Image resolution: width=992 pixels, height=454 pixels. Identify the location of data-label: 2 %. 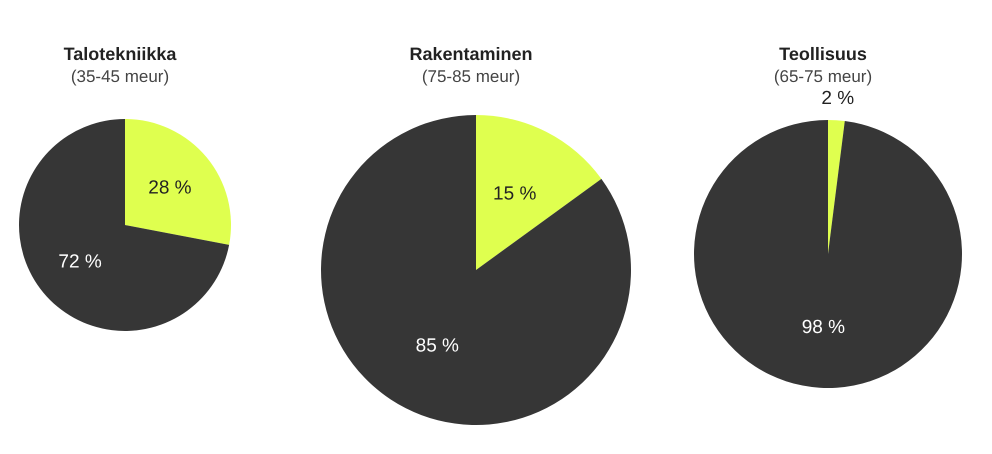
(837, 98).